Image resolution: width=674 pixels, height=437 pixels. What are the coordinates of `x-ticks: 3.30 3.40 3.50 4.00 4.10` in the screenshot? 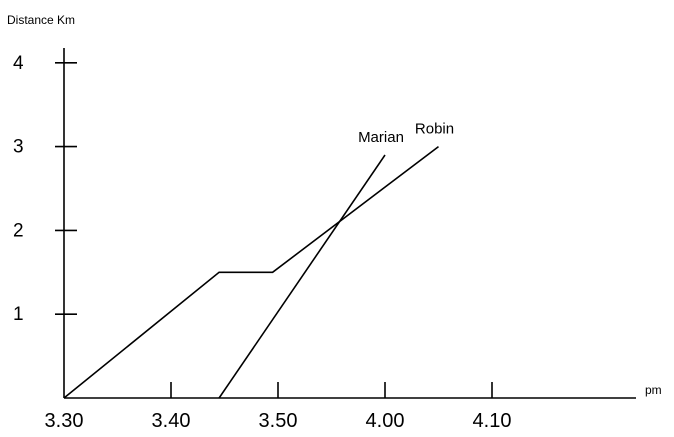 It's located at (278, 407).